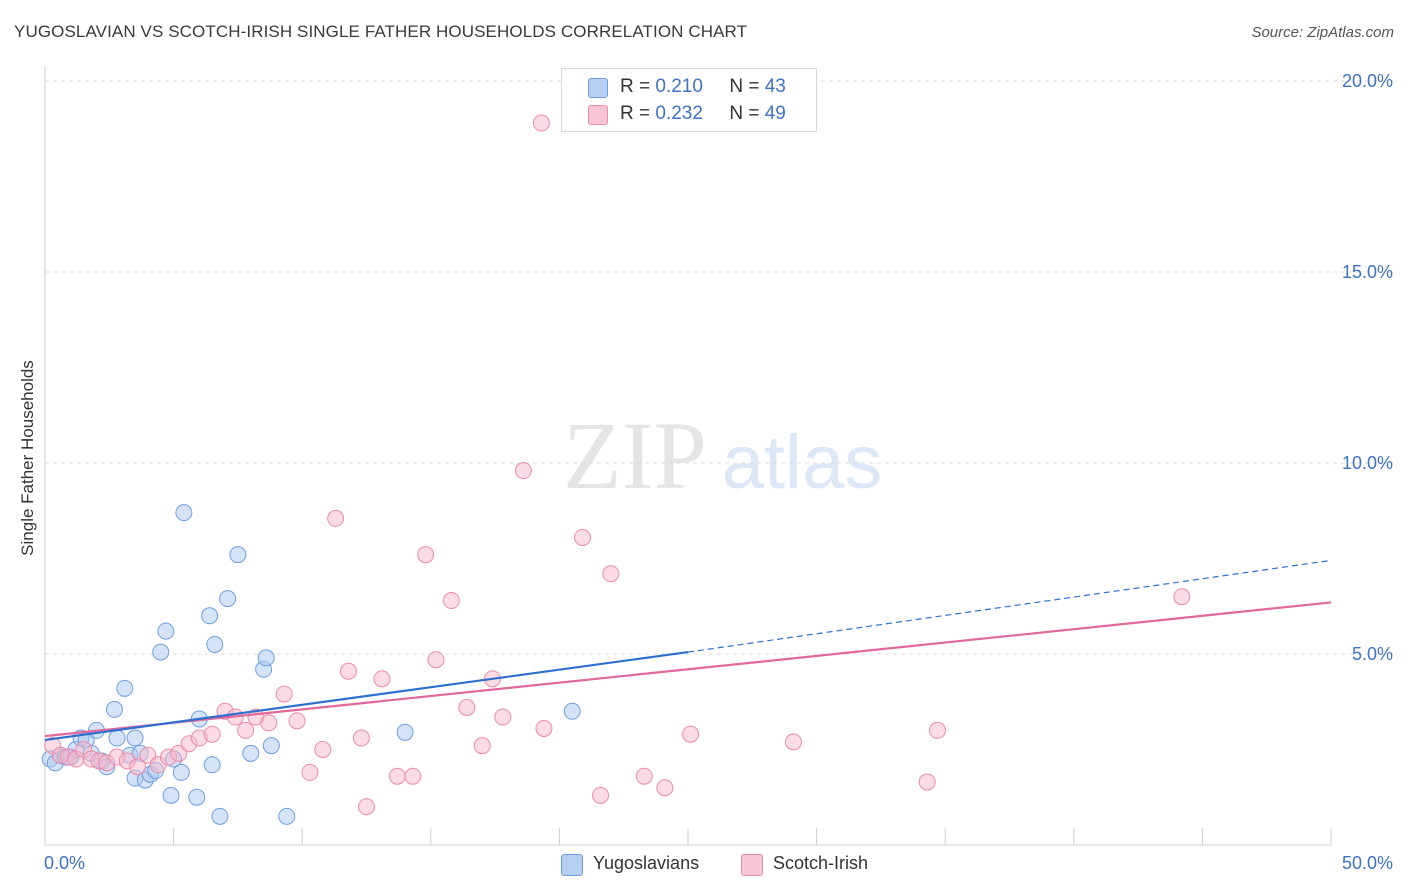  What do you see at coordinates (598, 115) in the screenshot?
I see `scotch-irish-swatch` at bounding box center [598, 115].